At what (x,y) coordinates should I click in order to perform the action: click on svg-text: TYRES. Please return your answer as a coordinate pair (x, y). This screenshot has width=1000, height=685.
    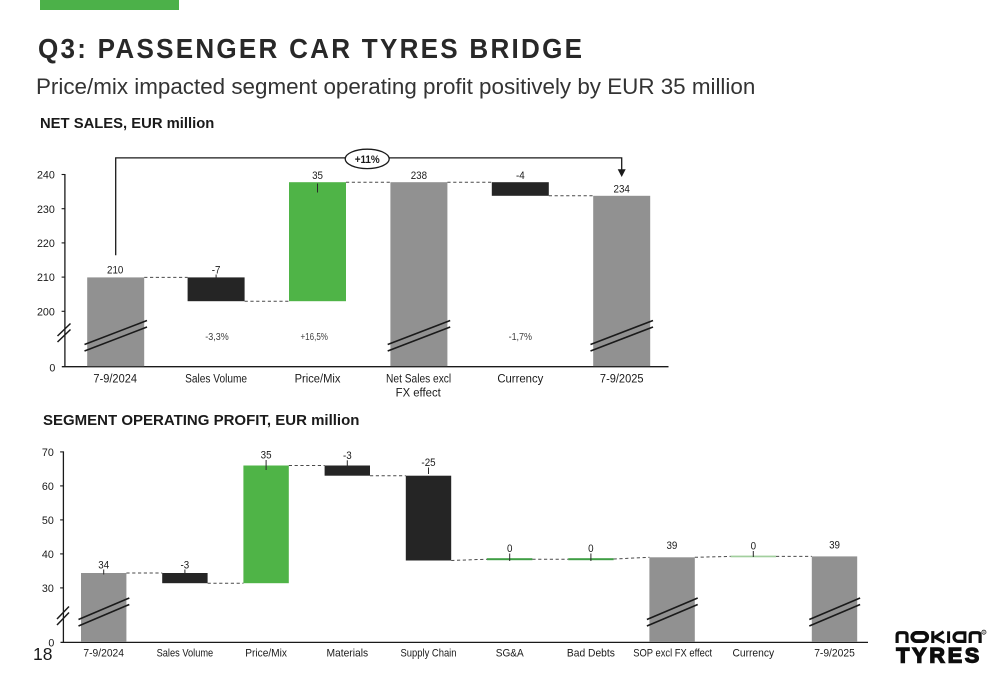
    Looking at the image, I should click on (938, 655).